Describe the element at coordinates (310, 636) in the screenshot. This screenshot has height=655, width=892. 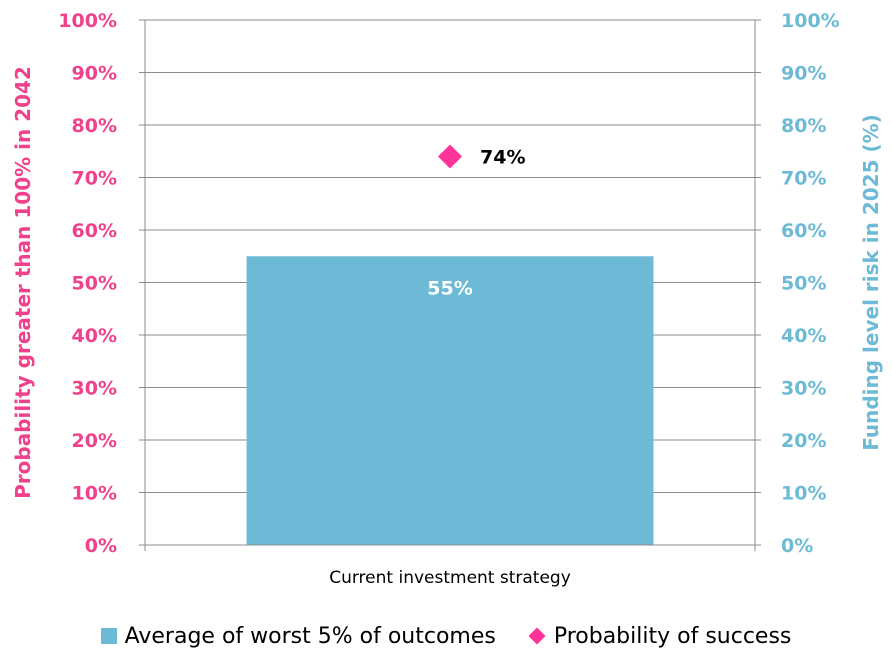
I see `legend-bar-label: Average of worst 5% of outcomes` at that location.